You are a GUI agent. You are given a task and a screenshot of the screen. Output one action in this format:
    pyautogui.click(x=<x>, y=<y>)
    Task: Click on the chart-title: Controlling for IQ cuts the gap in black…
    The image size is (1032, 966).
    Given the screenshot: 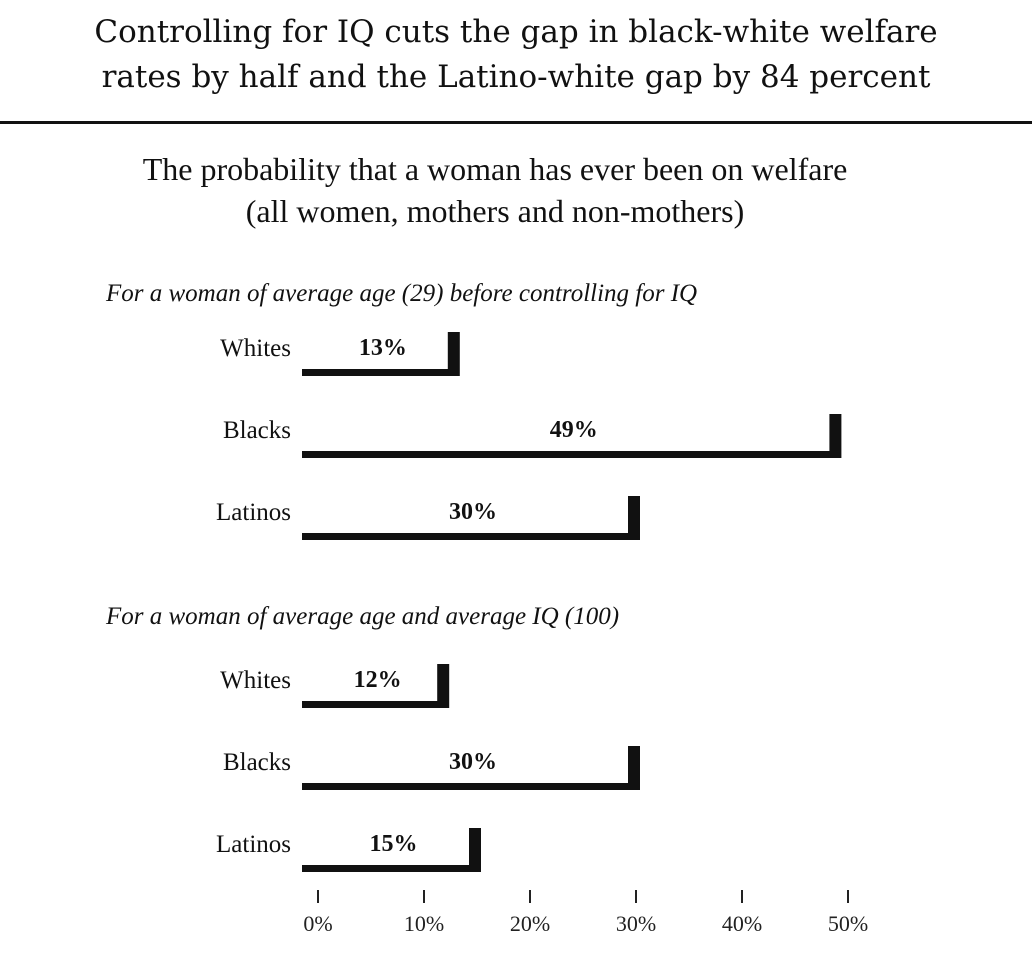 What is the action you would take?
    pyautogui.click(x=516, y=55)
    